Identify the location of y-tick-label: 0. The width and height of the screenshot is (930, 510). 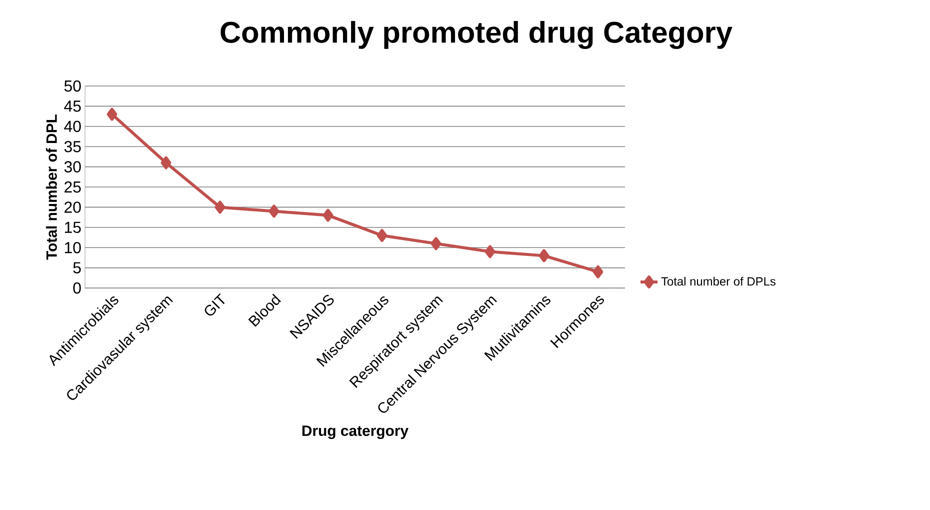
(77, 288).